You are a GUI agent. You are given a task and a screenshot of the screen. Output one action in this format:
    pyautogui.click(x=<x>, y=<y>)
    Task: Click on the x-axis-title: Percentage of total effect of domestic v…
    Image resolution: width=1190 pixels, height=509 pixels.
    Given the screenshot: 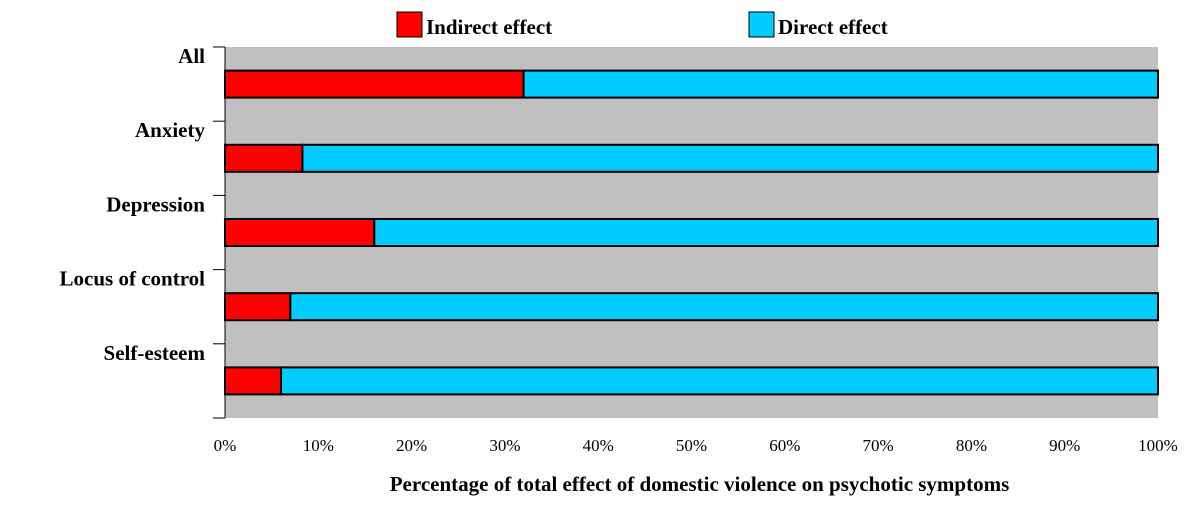 What is the action you would take?
    pyautogui.click(x=700, y=484)
    